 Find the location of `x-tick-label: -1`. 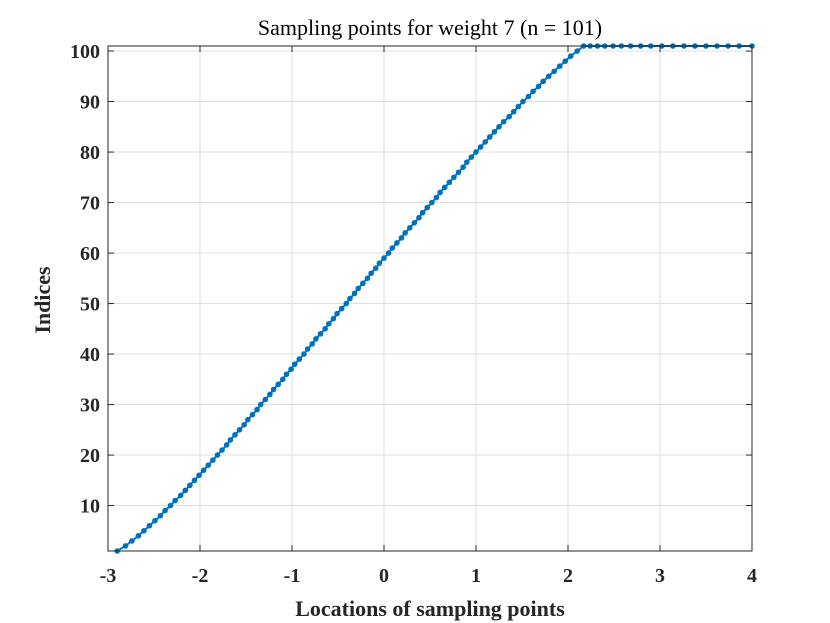

x-tick-label: -1 is located at coordinates (292, 576).